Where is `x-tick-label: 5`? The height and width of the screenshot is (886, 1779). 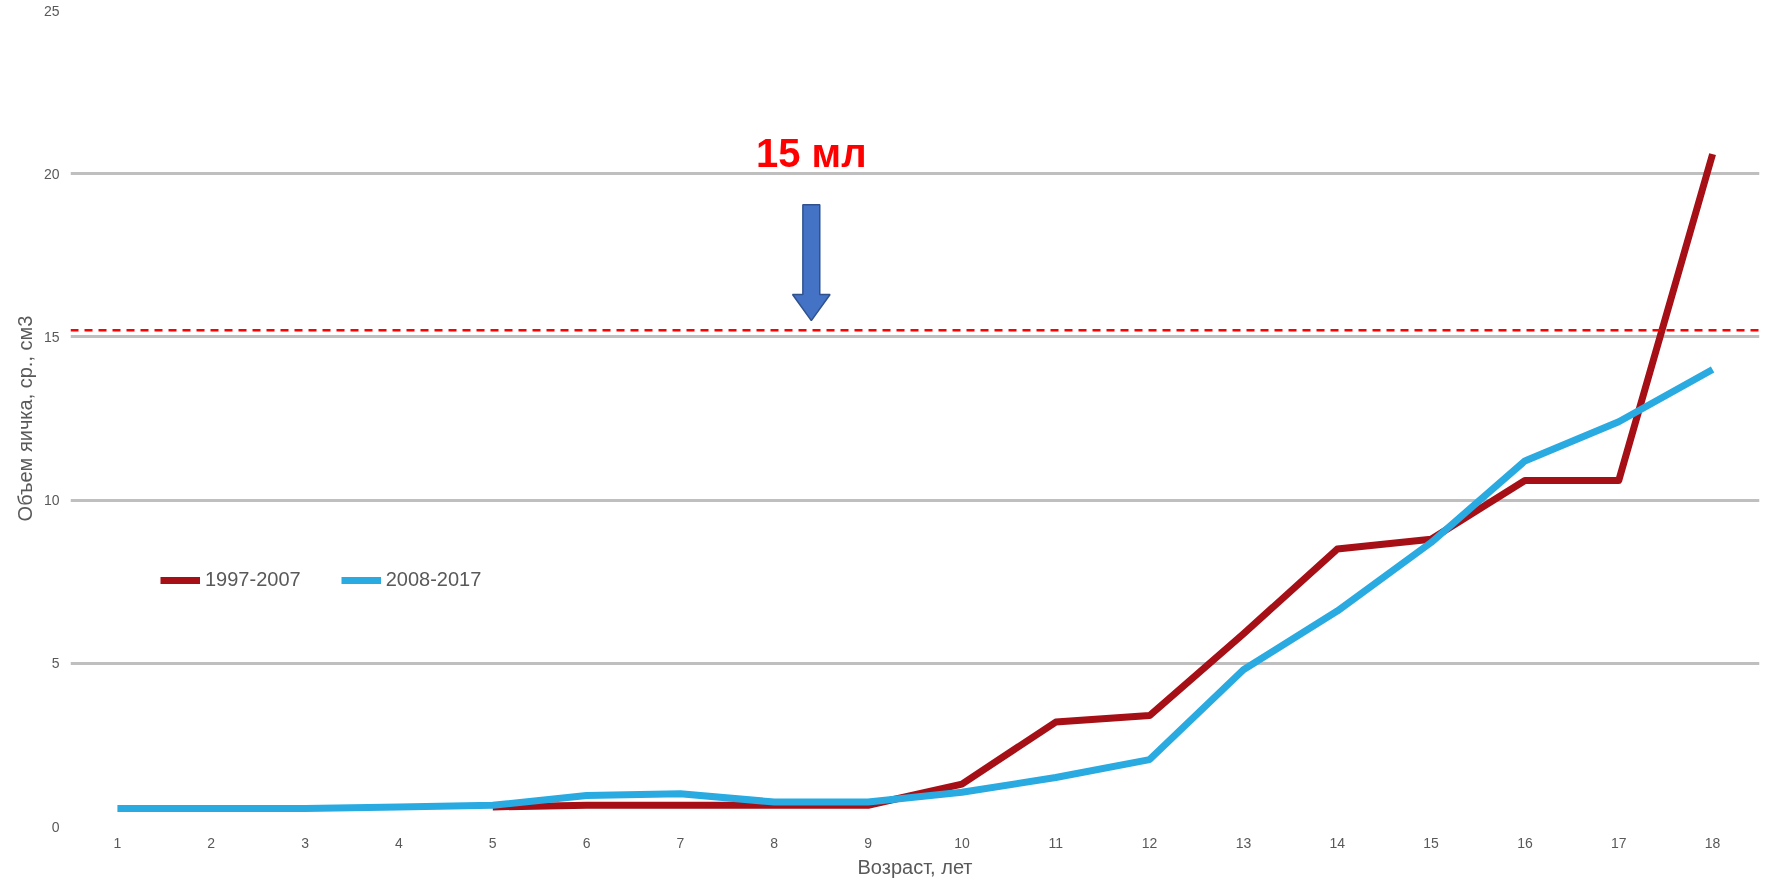 x-tick-label: 5 is located at coordinates (492, 842).